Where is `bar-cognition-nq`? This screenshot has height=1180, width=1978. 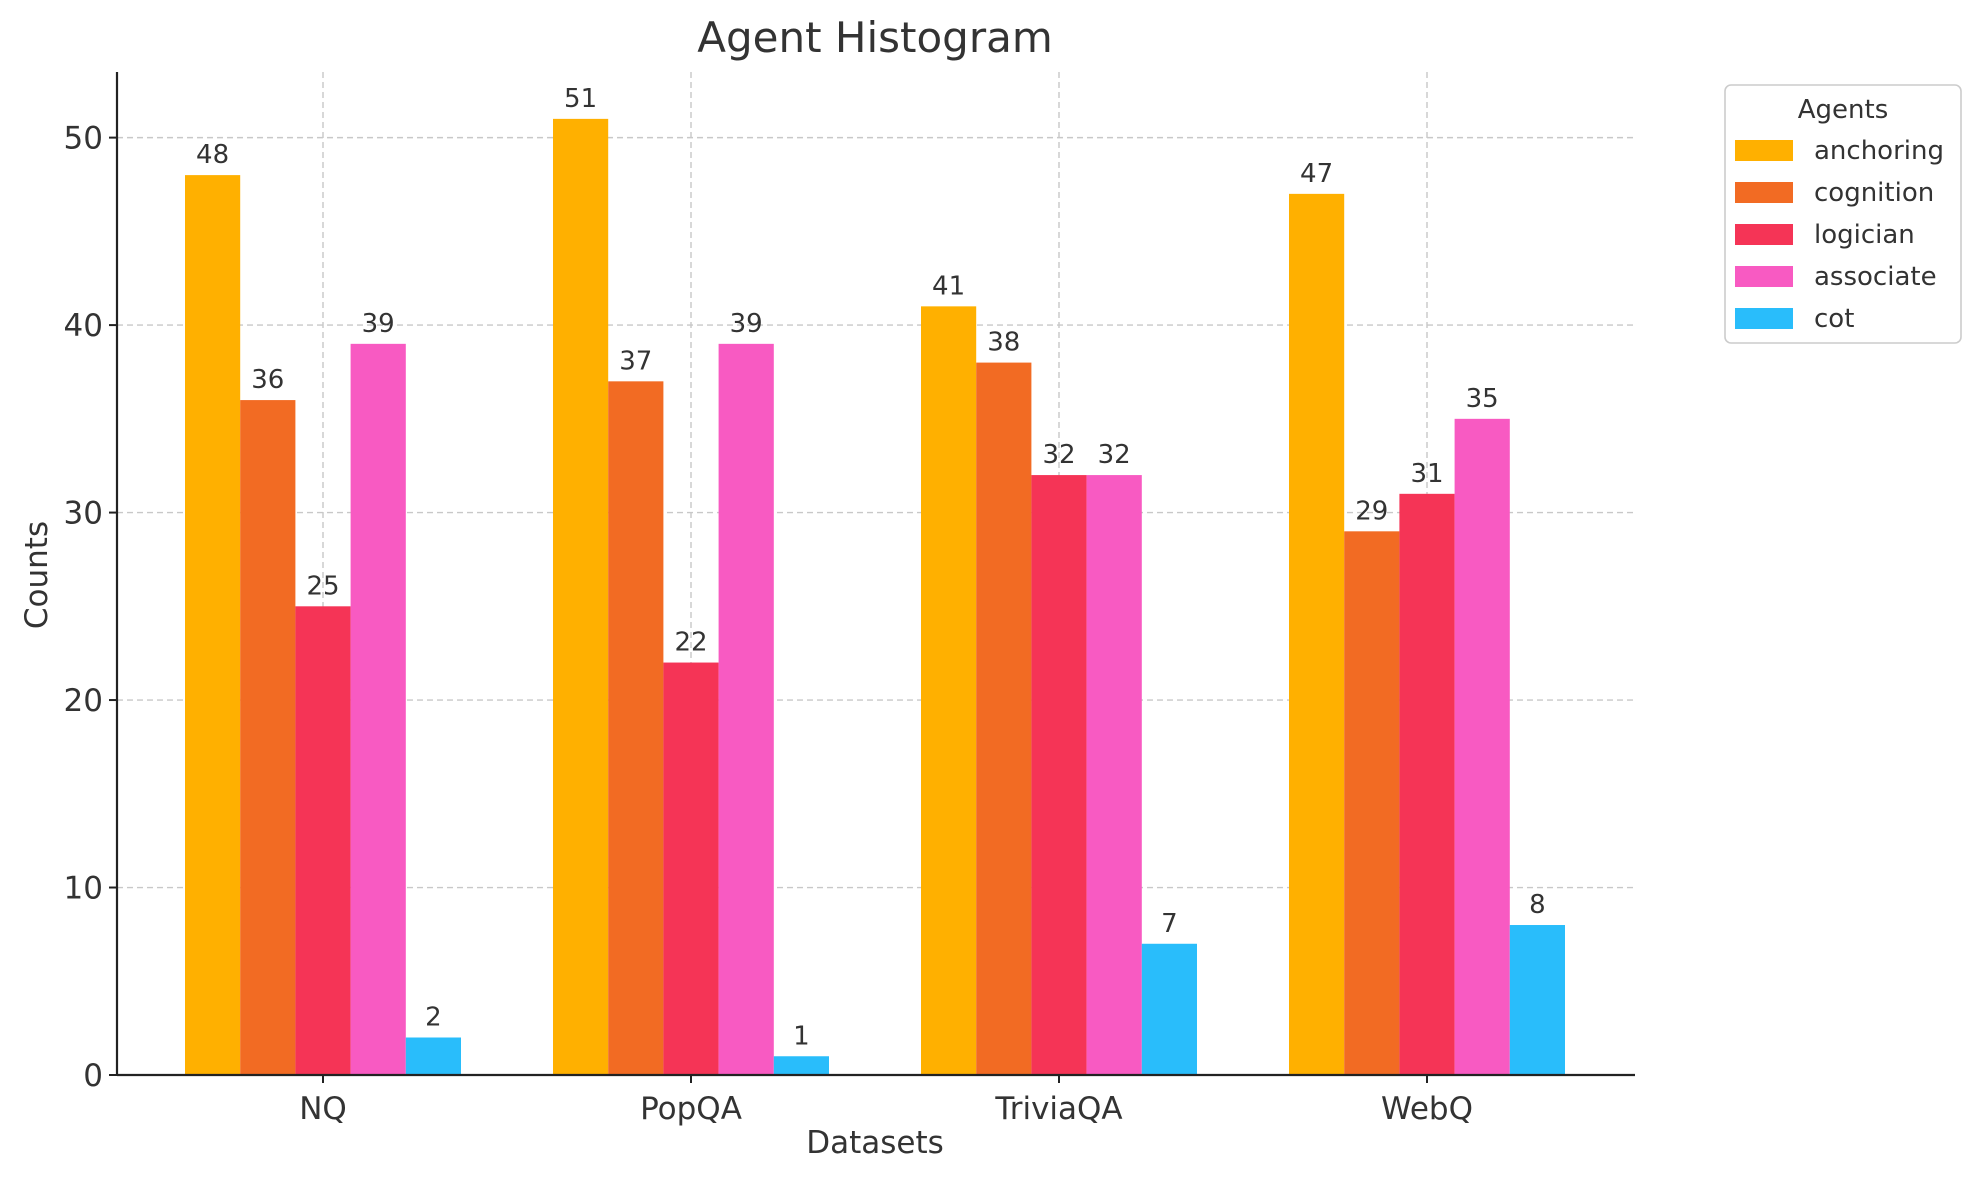
bar-cognition-nq is located at coordinates (268, 737).